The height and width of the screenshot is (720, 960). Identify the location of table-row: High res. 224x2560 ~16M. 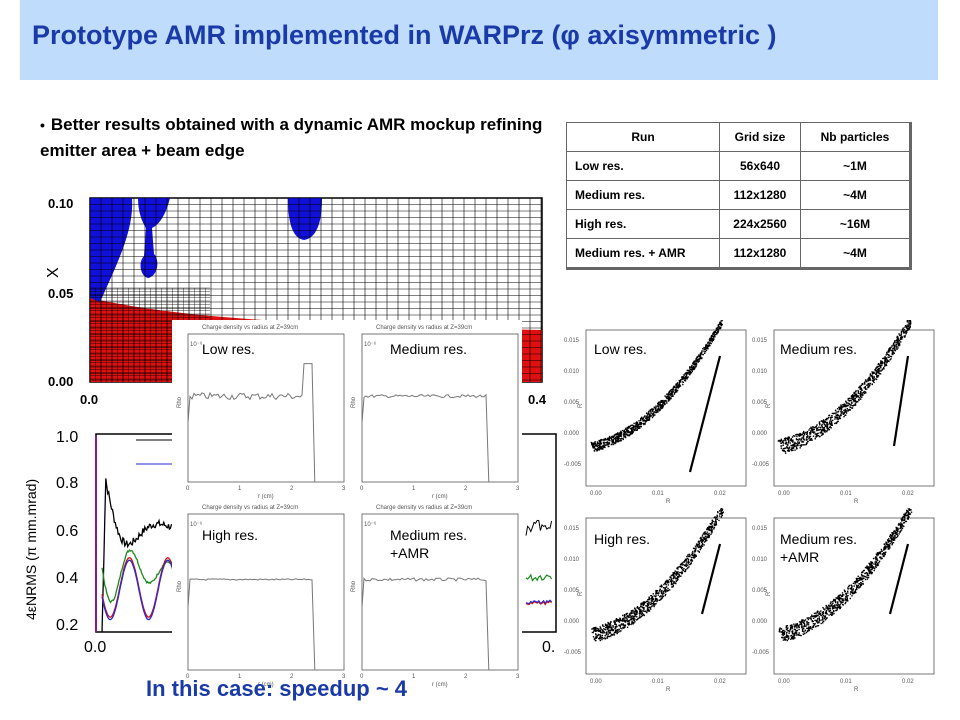
(738, 224).